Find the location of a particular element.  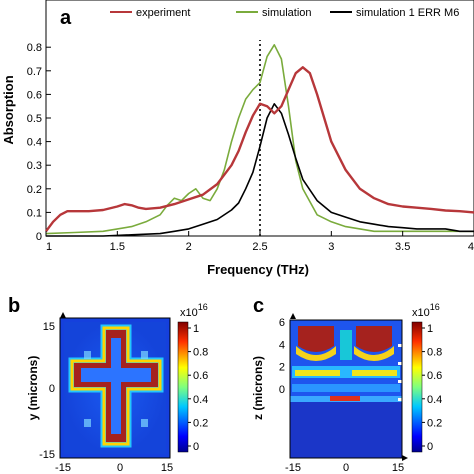

y-tick-label: 0.2 is located at coordinates (34, 190).